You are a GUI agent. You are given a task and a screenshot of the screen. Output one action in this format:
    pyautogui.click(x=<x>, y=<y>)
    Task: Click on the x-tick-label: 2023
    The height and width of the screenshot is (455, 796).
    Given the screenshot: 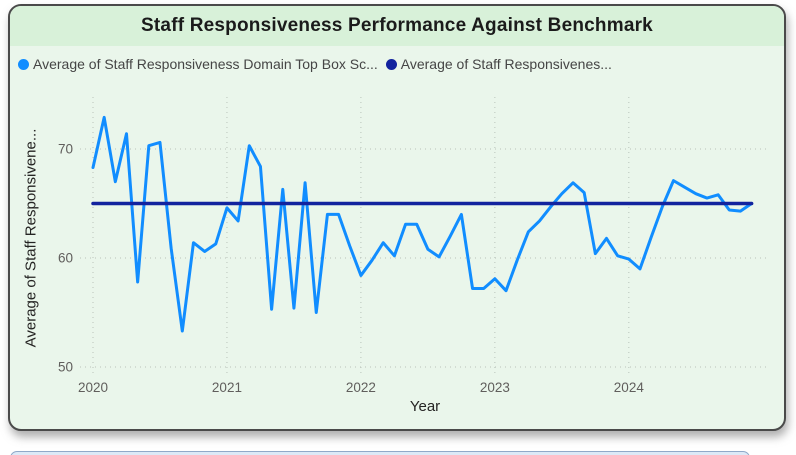 What is the action you would take?
    pyautogui.click(x=495, y=387)
    